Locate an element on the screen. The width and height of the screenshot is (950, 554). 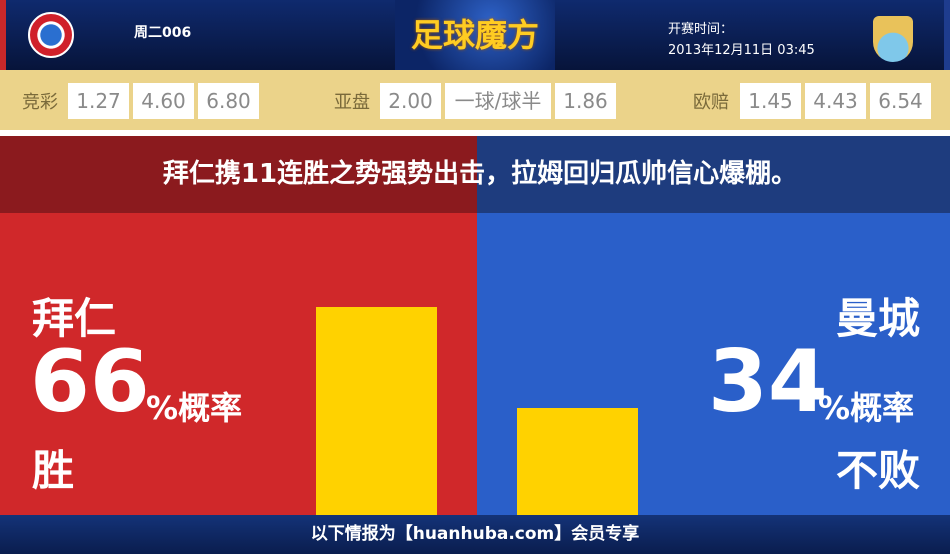
jingcai-label: 竞彩 is located at coordinates (40, 102).